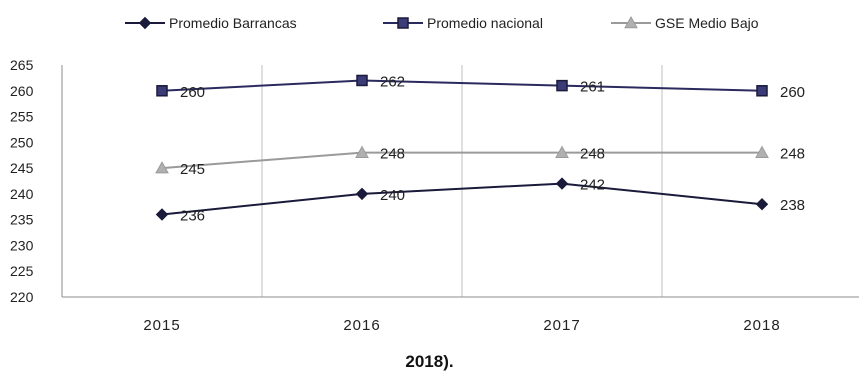 This screenshot has height=381, width=859. I want to click on y-tick-label: 230, so click(22, 245).